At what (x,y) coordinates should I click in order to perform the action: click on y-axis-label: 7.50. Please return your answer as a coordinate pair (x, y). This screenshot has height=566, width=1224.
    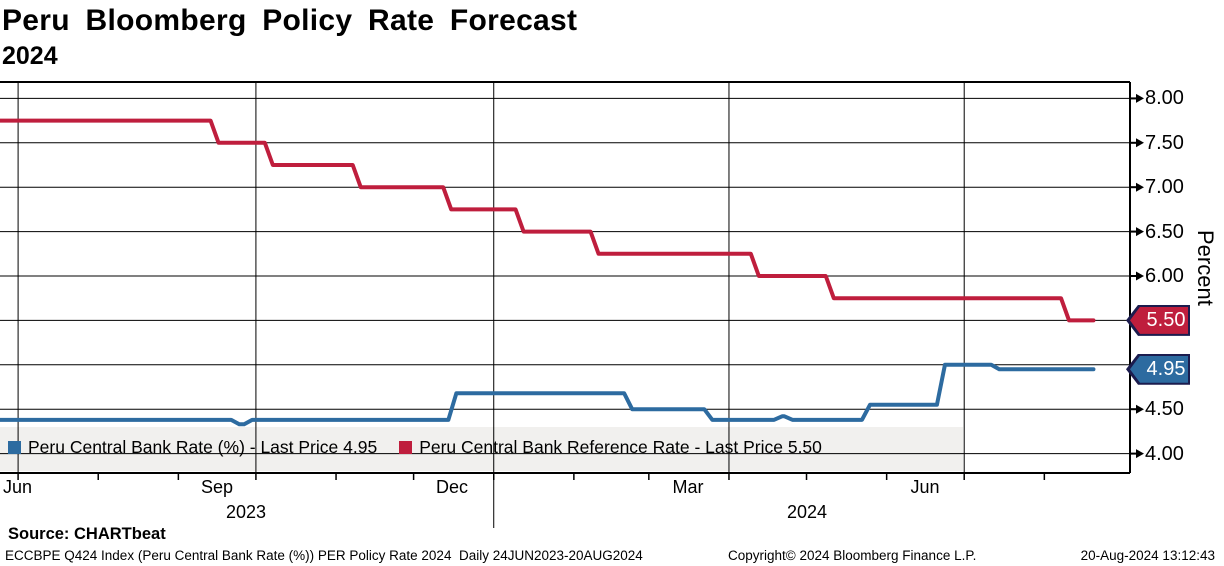
    Looking at the image, I should click on (1164, 142).